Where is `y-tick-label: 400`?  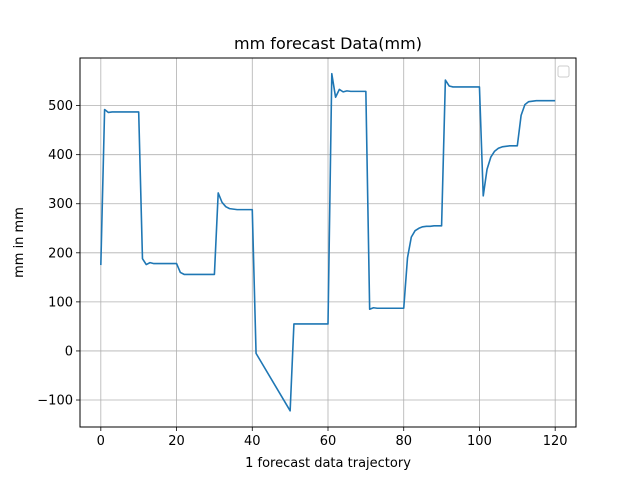 y-tick-label: 400 is located at coordinates (60, 155).